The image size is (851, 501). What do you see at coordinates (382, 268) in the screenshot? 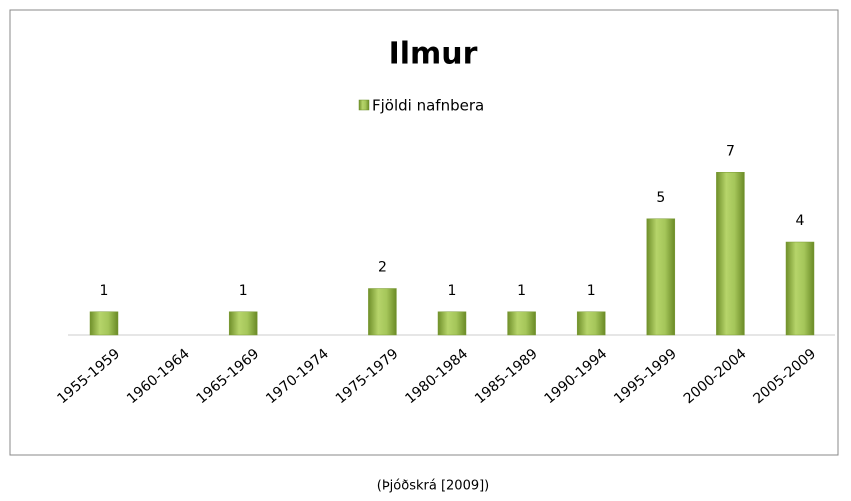
I see `value-label: 2` at bounding box center [382, 268].